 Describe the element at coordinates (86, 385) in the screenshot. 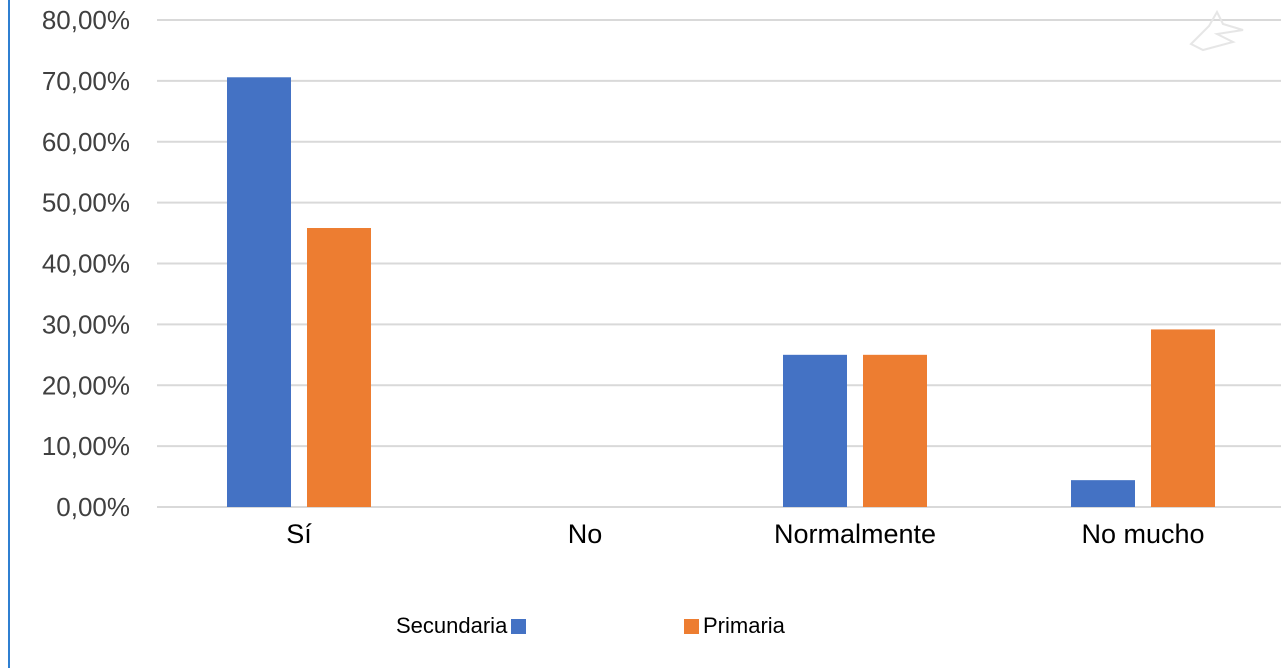

I see `y-tick-label: 20,00%` at that location.